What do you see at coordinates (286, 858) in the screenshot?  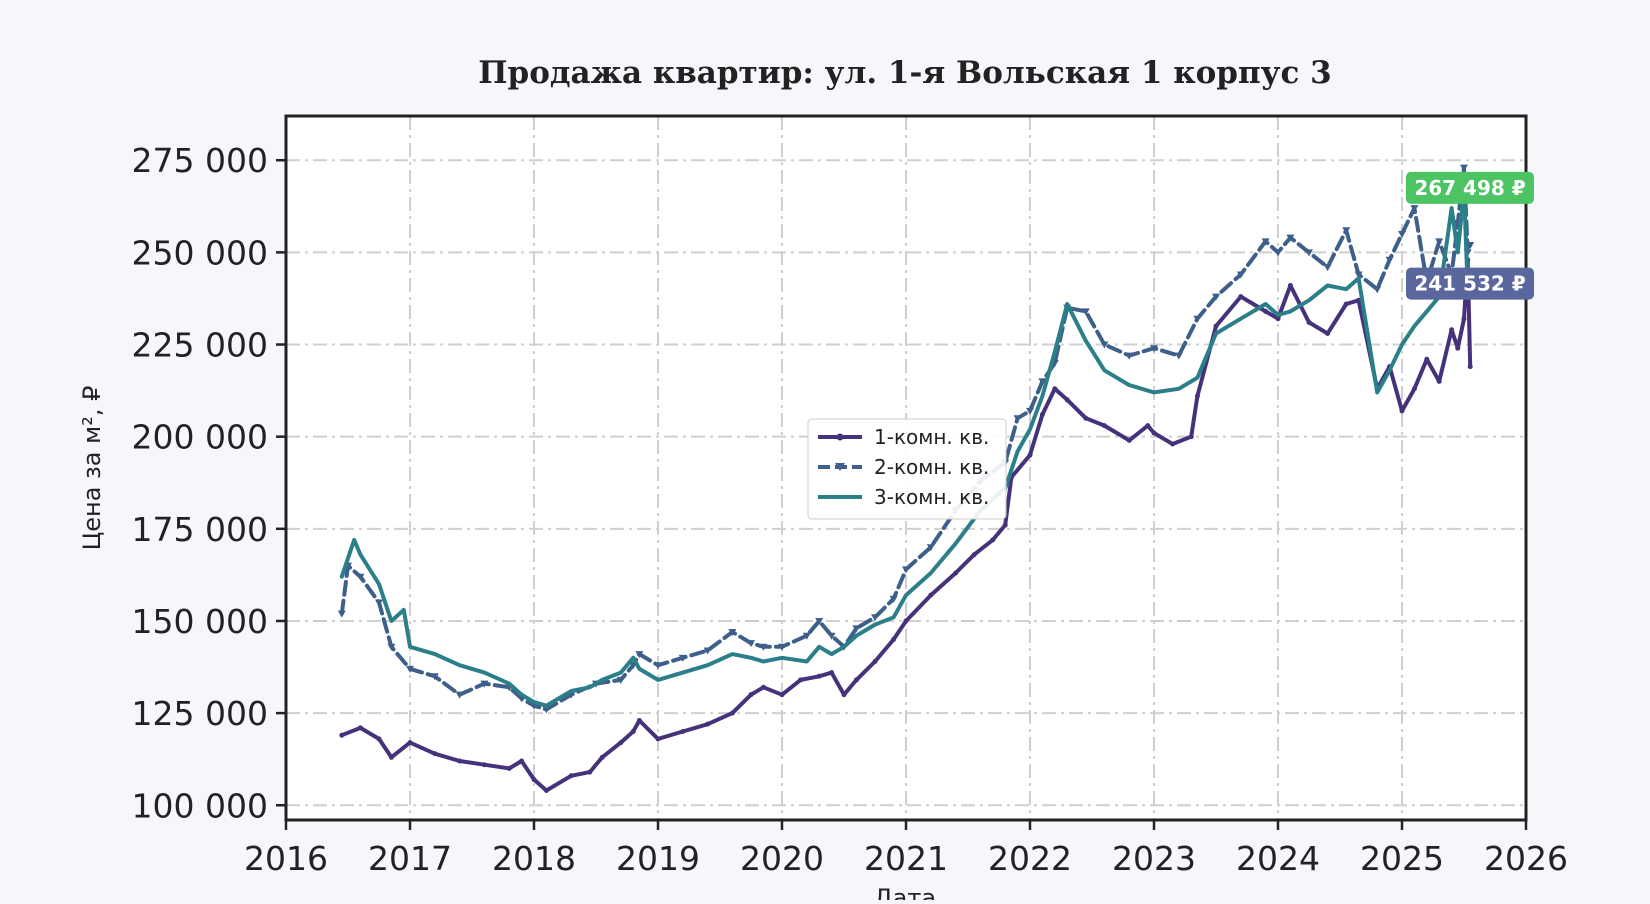 I see `x-tick-label: 2016` at bounding box center [286, 858].